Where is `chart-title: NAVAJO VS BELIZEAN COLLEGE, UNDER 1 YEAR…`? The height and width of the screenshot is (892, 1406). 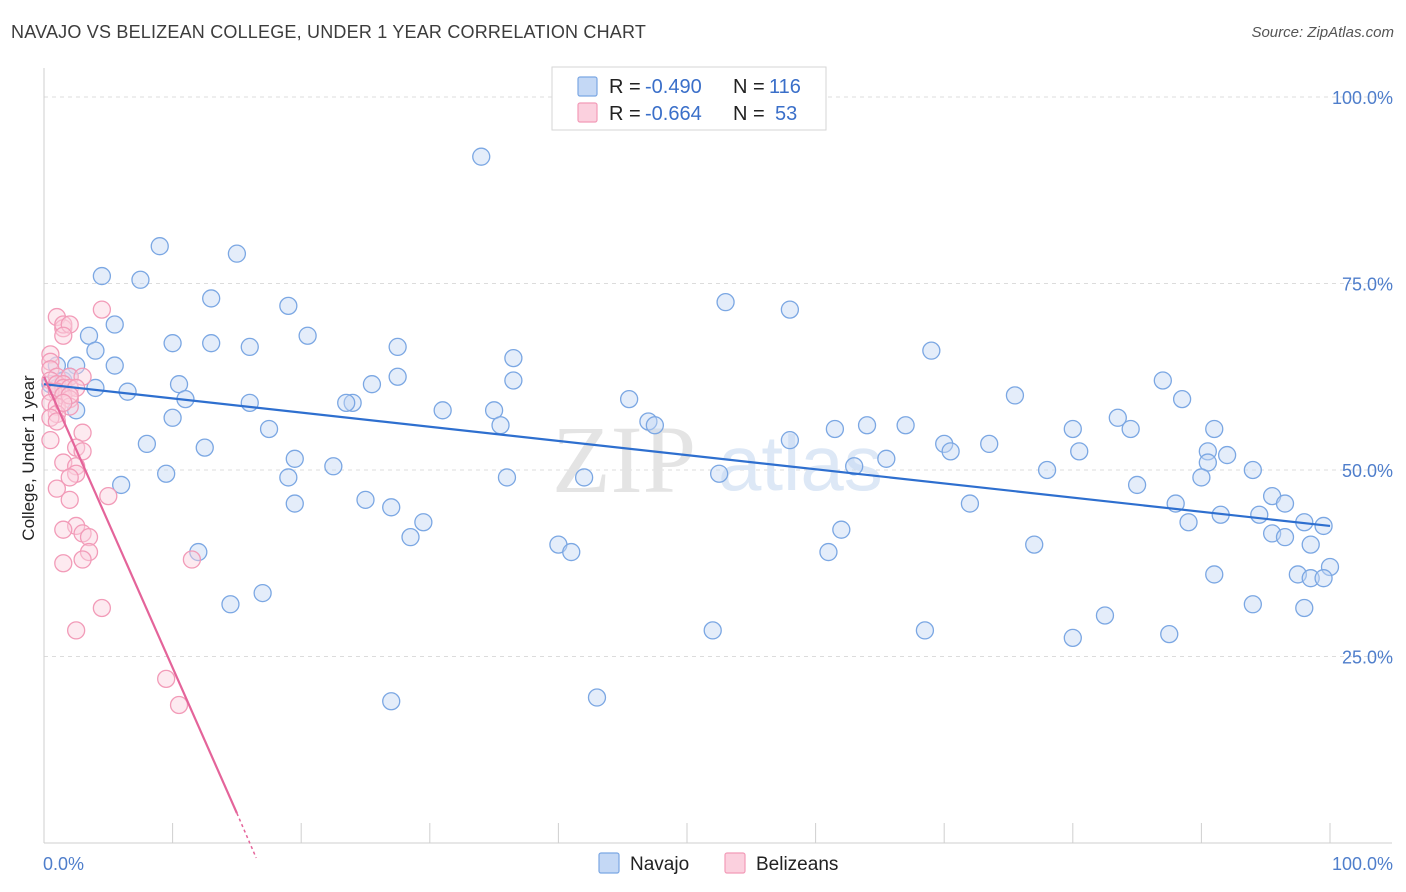 chart-title: NAVAJO VS BELIZEAN COLLEGE, UNDER 1 YEAR… is located at coordinates (329, 32).